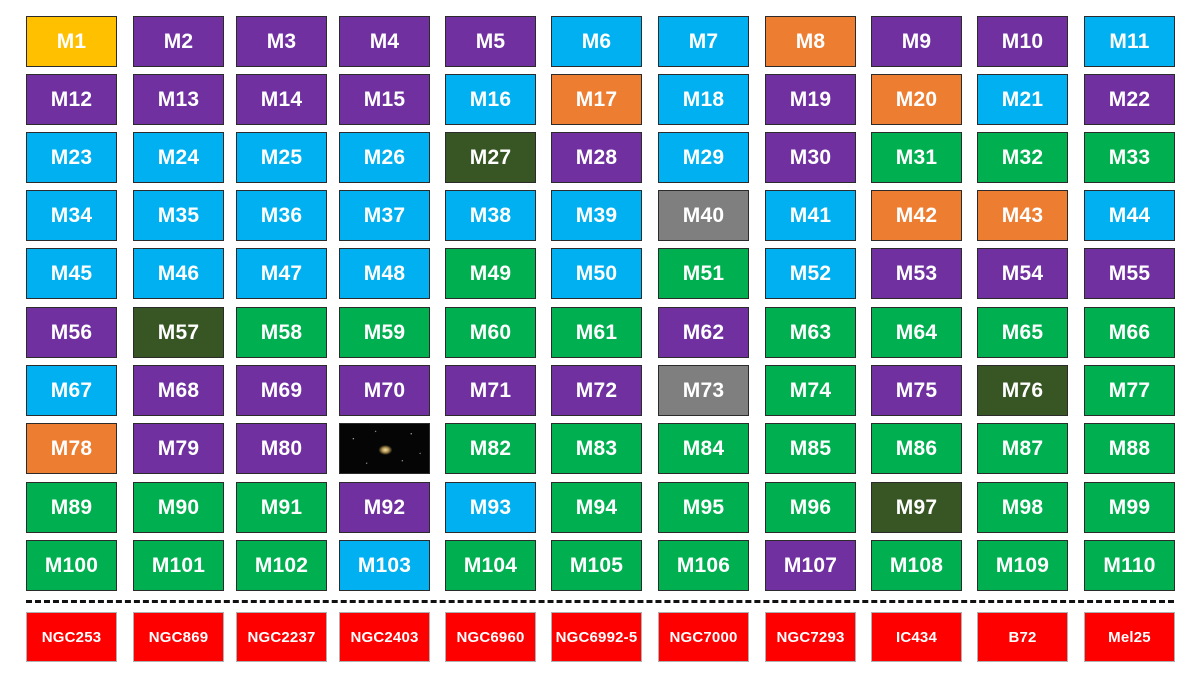 Image resolution: width=1200 pixels, height=675 pixels. What do you see at coordinates (384, 507) in the screenshot?
I see `tile-m92: M92` at bounding box center [384, 507].